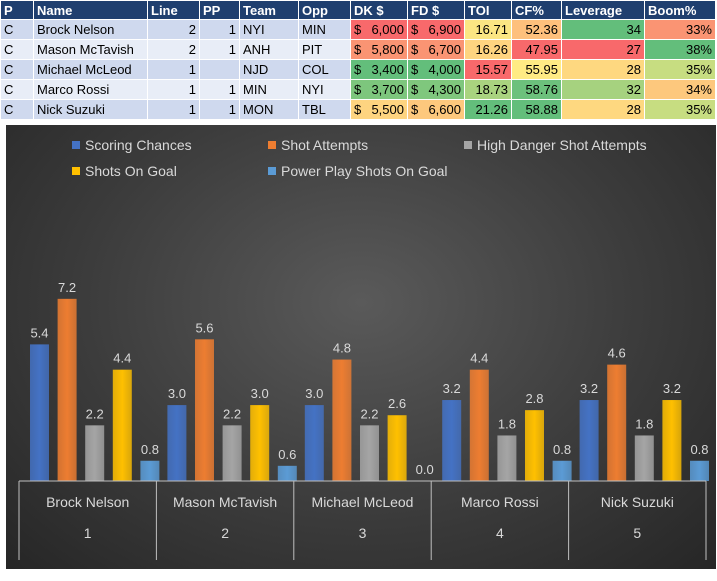 The width and height of the screenshot is (717, 581). I want to click on cell-toi: 15.57, so click(488, 69).